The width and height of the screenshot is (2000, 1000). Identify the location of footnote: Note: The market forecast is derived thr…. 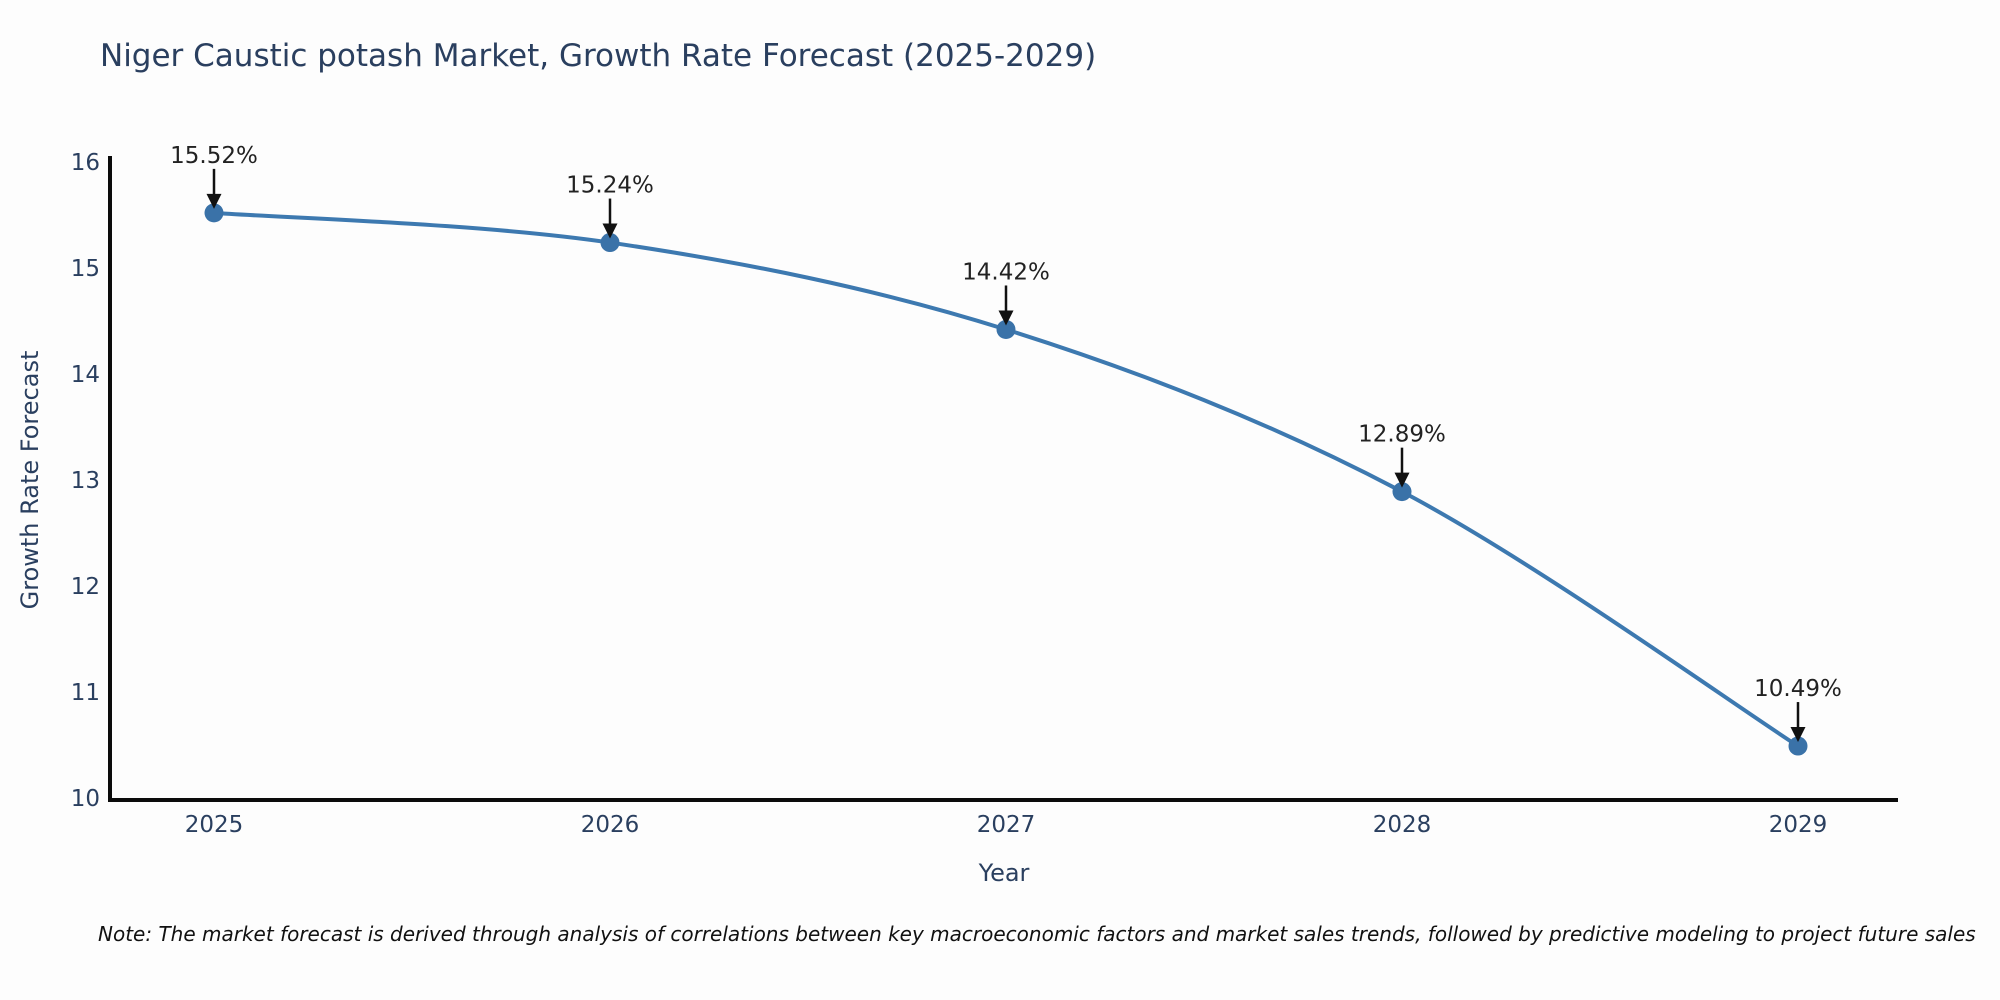
(1037, 934).